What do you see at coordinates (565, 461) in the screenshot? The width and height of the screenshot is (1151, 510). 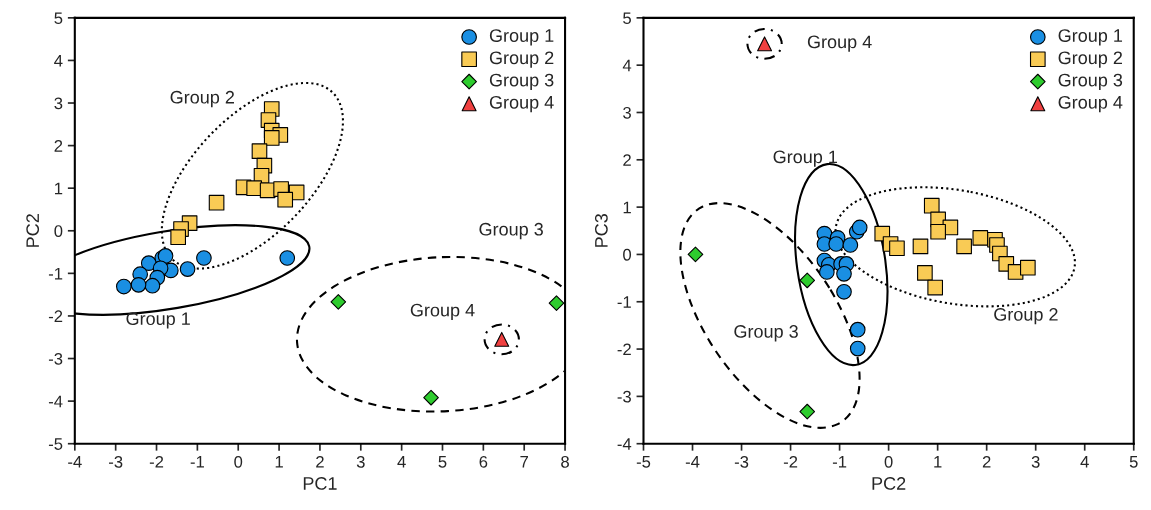 I see `x-tick-label: 8` at bounding box center [565, 461].